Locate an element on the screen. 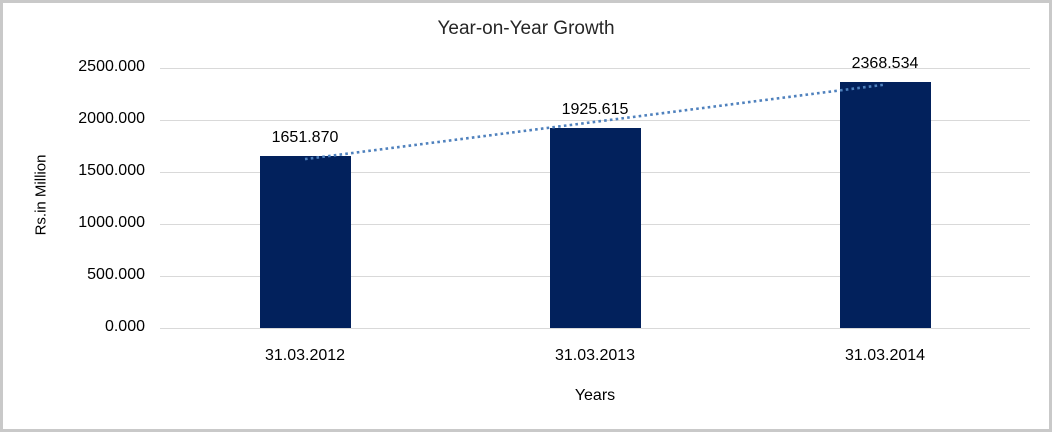  bar-value-label: 1925.615 is located at coordinates (595, 109).